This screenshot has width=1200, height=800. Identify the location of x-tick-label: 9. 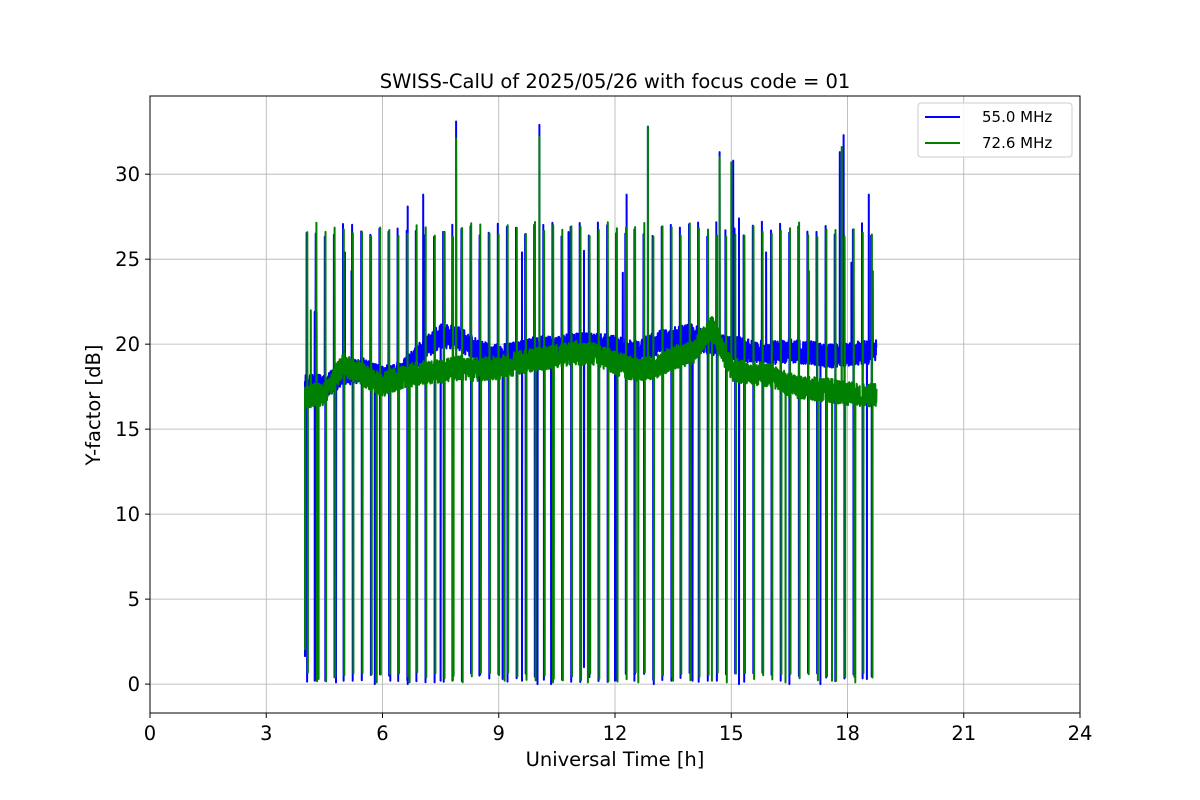
(499, 733).